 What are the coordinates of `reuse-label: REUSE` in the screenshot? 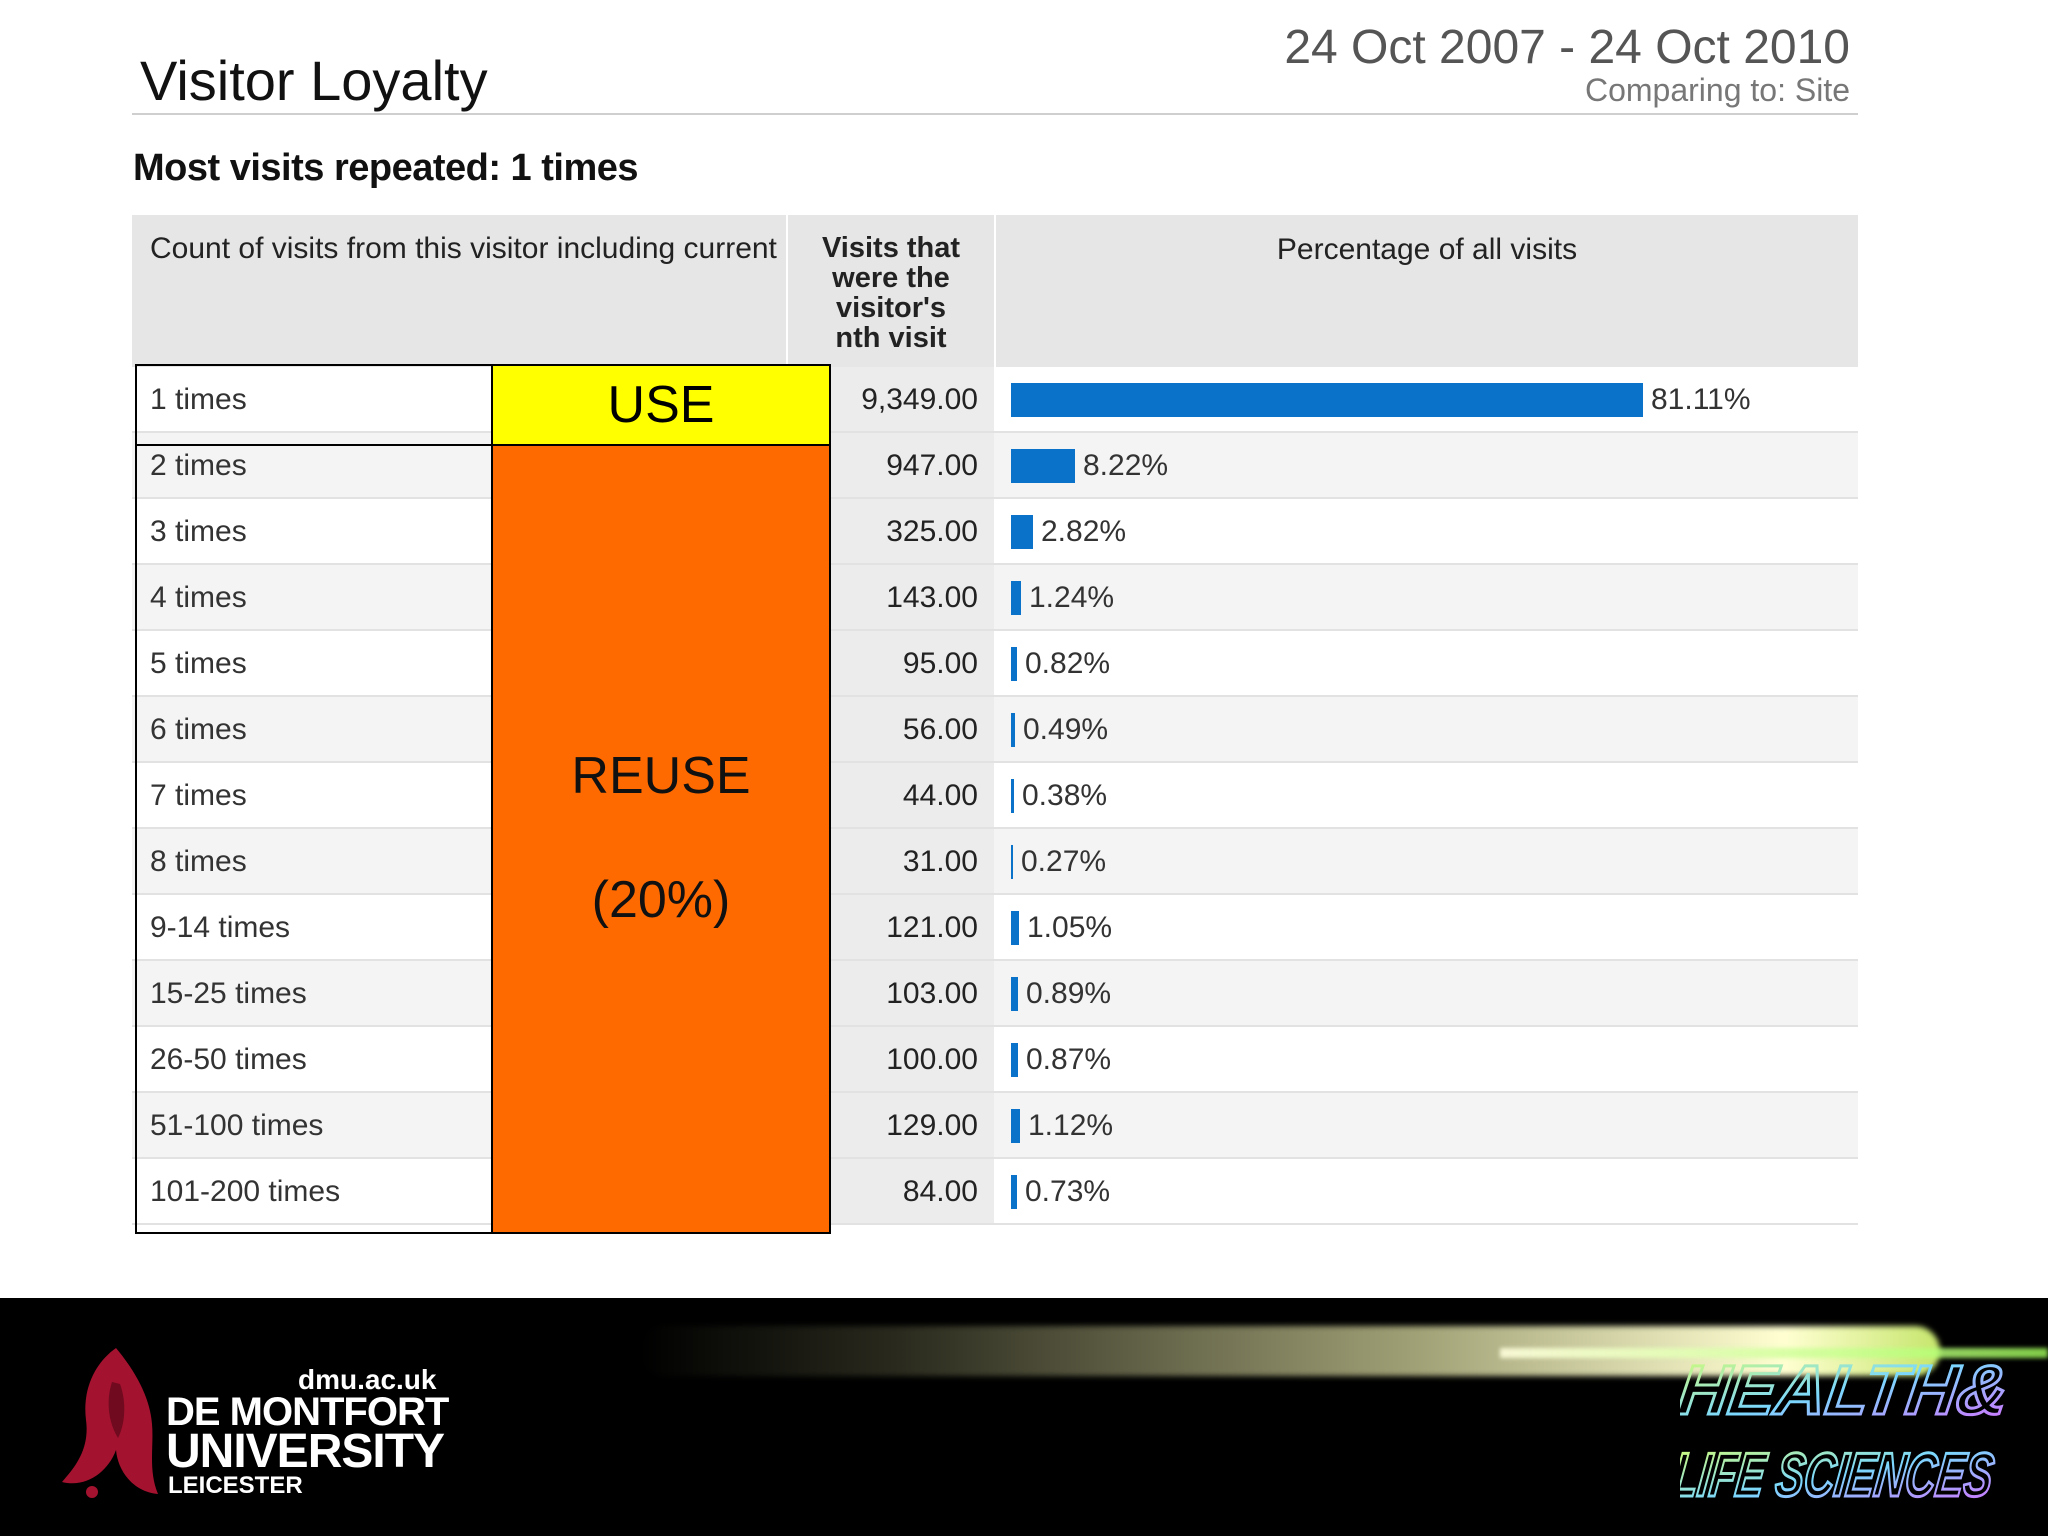 It's located at (661, 776).